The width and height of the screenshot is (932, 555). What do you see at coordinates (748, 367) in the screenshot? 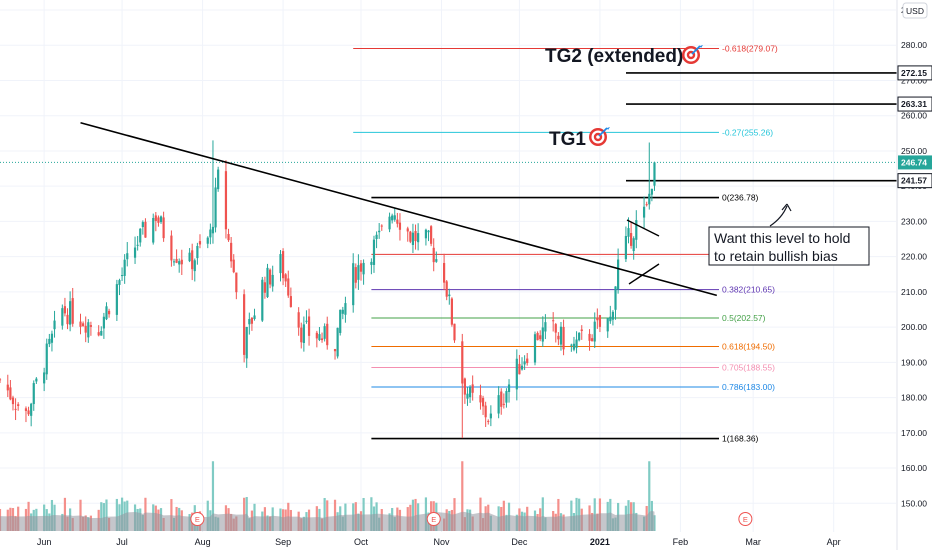
I see `fib-level-label: 0.705(188.55)` at bounding box center [748, 367].